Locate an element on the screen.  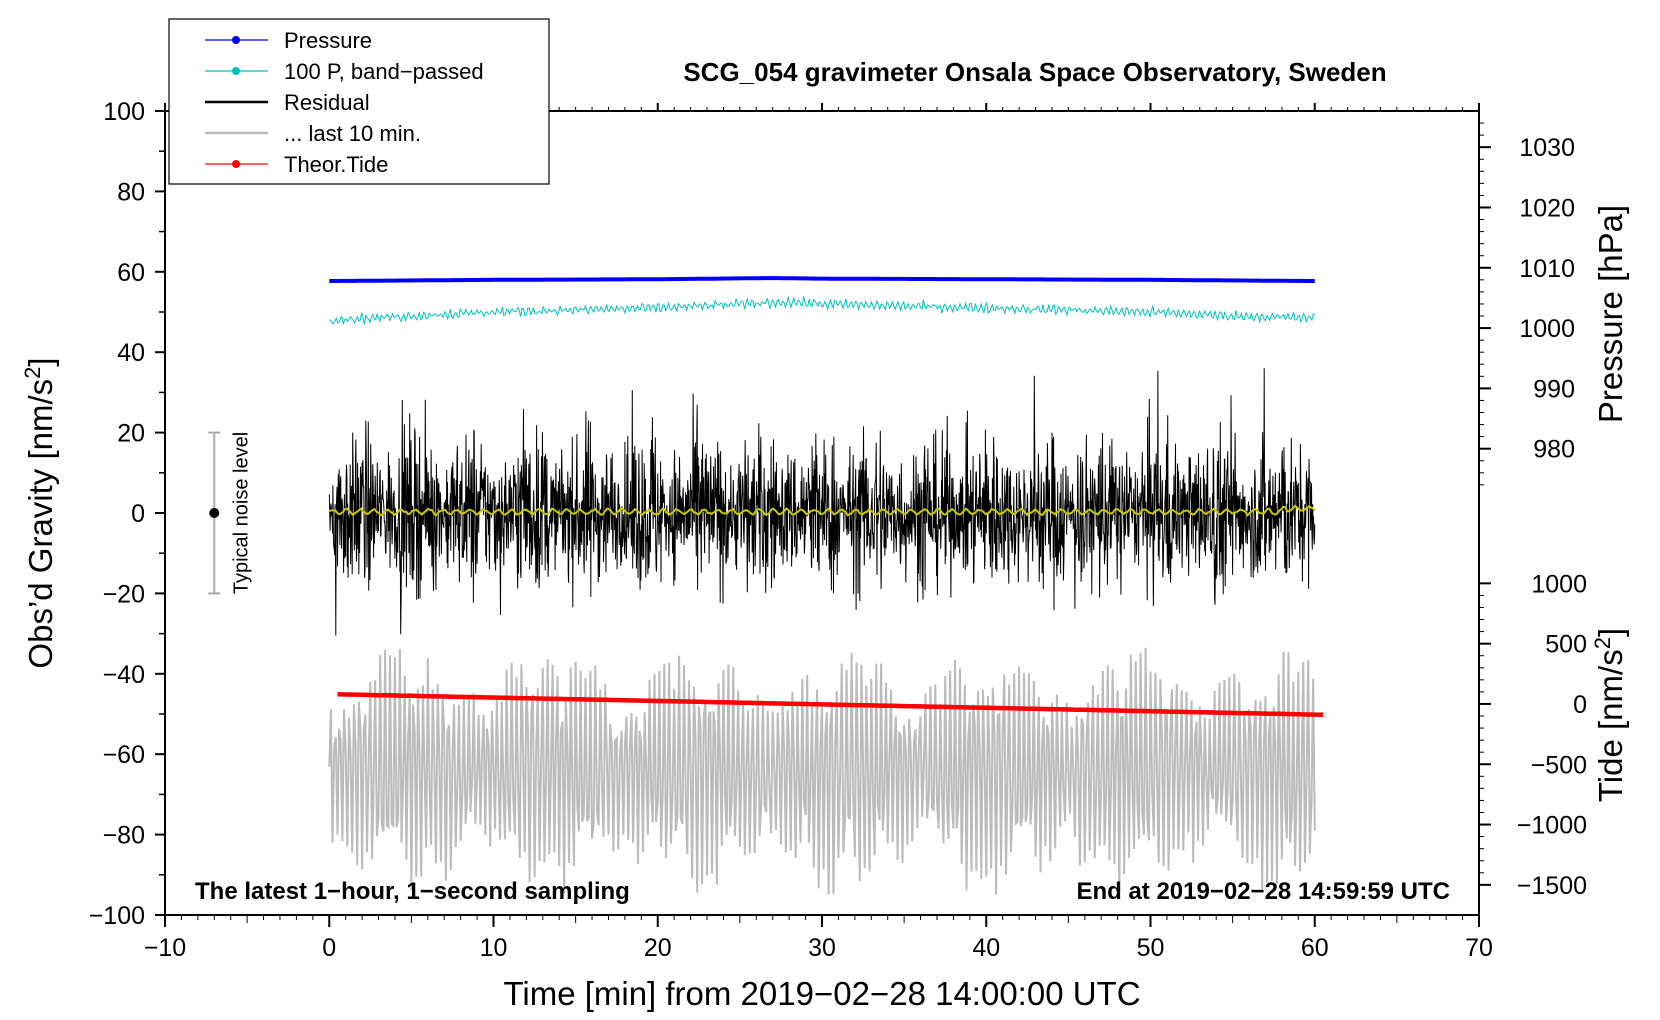
y-tick-label: −80 is located at coordinates (124, 836).